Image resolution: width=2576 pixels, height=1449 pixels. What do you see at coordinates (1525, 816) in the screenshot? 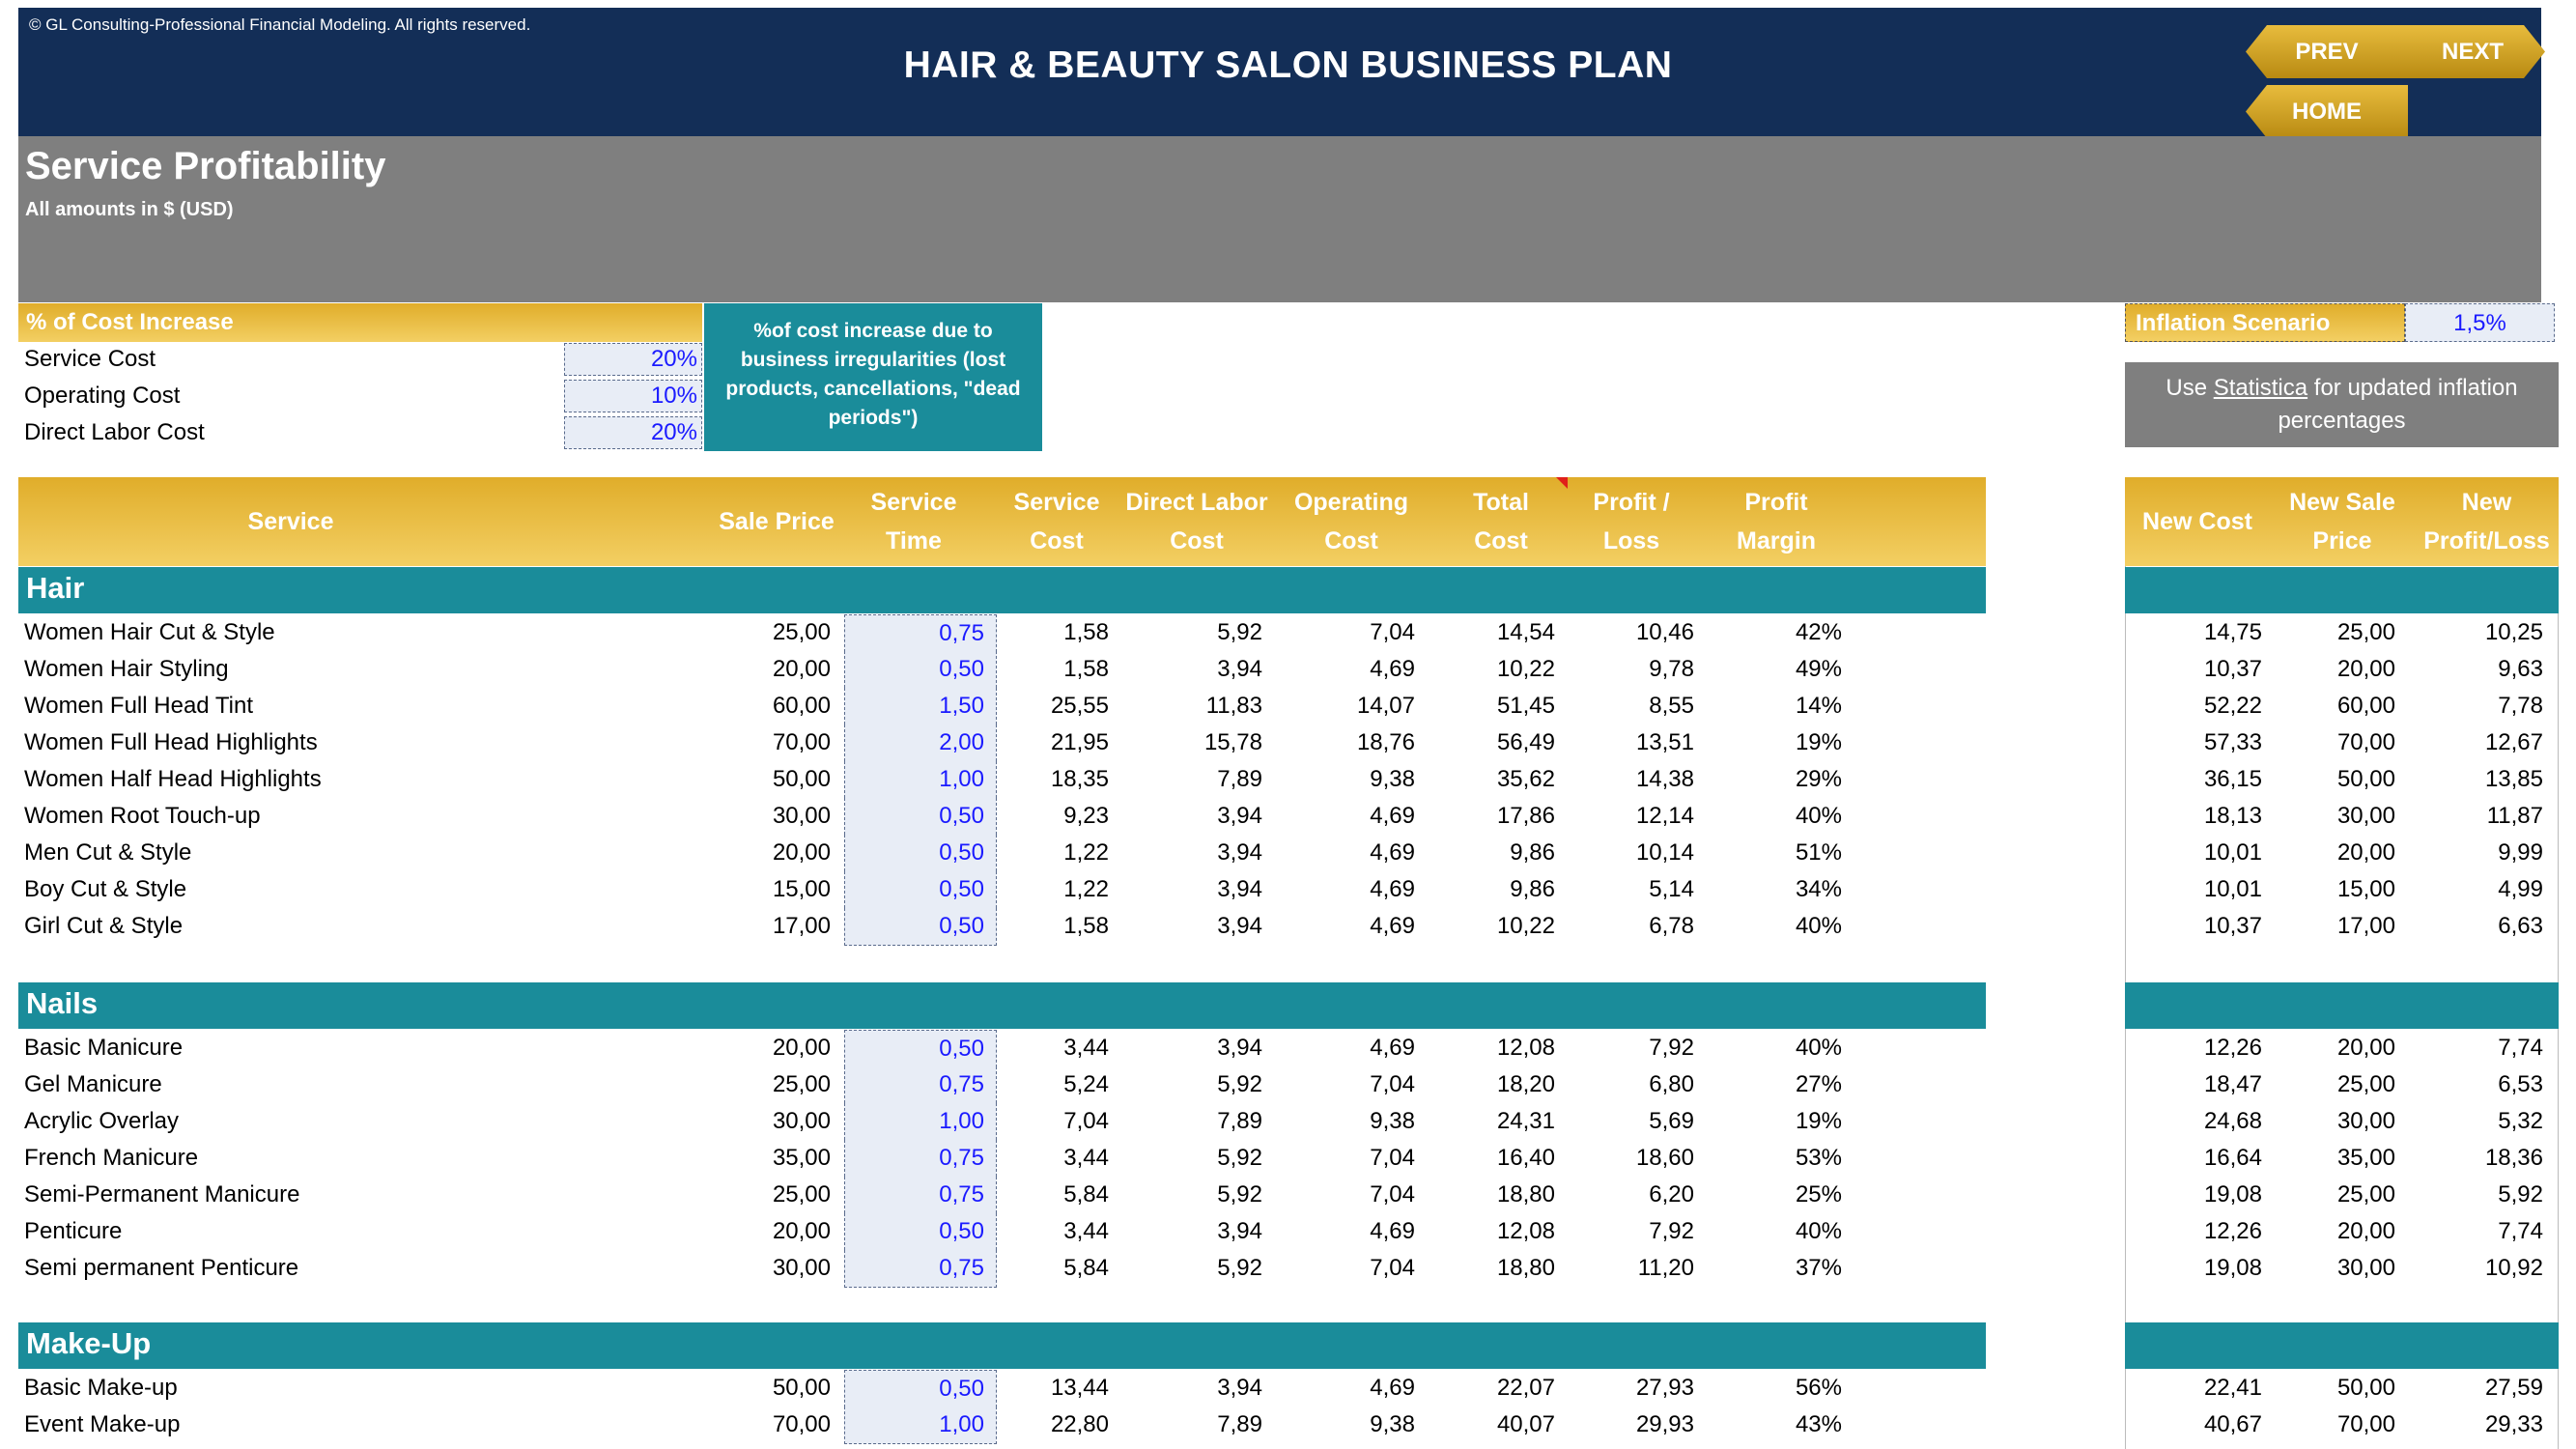
I see `total-cost: 17,86` at bounding box center [1525, 816].